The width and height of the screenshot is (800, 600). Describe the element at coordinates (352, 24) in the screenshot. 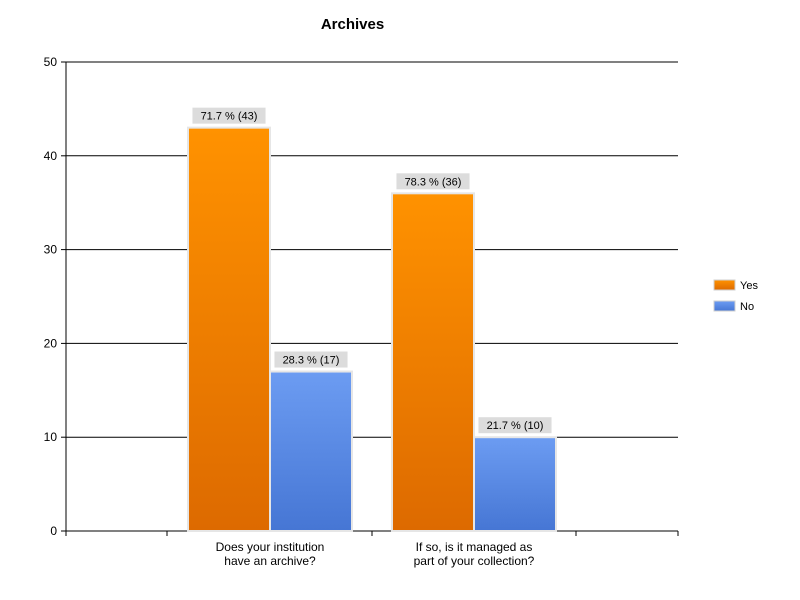

I see `chart-title: Archives` at that location.